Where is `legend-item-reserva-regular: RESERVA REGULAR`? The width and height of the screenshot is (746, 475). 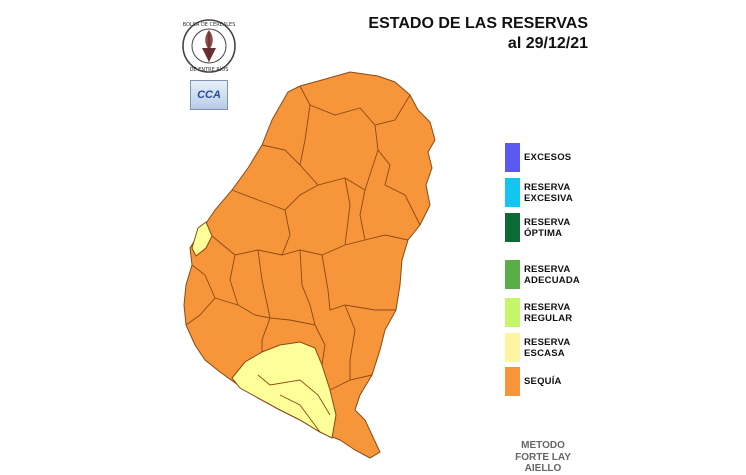
legend-item-reserva-regular: RESERVA REGULAR is located at coordinates (538, 312).